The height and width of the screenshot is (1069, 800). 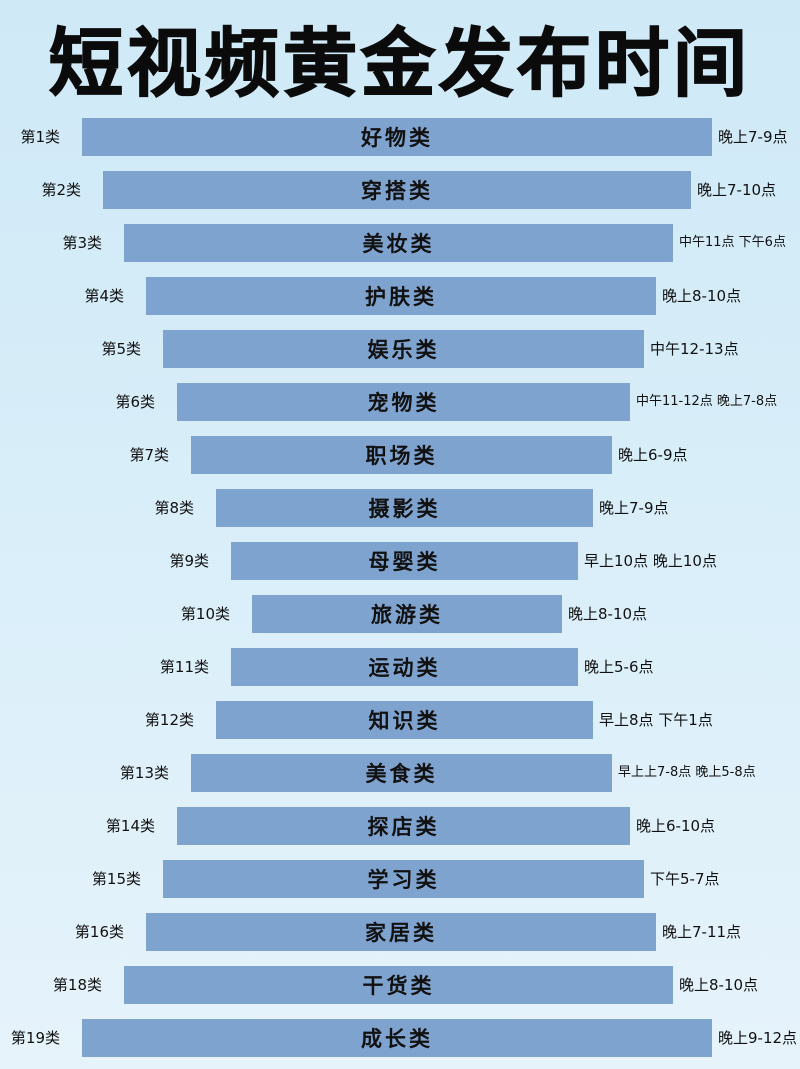 I want to click on rank-label: 第9类, so click(x=189, y=561).